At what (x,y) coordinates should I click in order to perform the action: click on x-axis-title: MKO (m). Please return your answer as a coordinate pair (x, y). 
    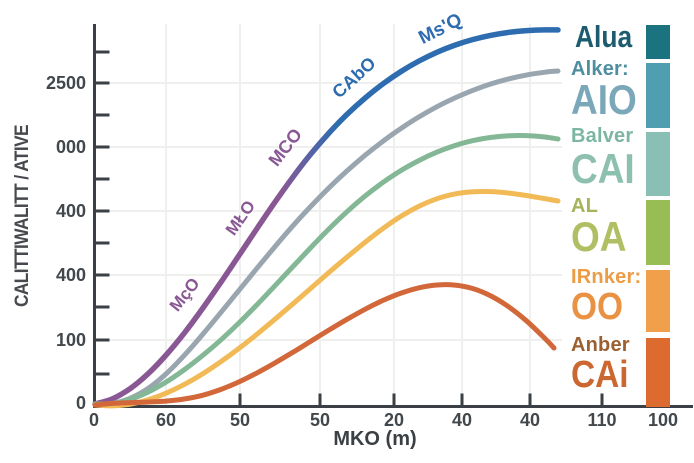
    Looking at the image, I should click on (374, 439).